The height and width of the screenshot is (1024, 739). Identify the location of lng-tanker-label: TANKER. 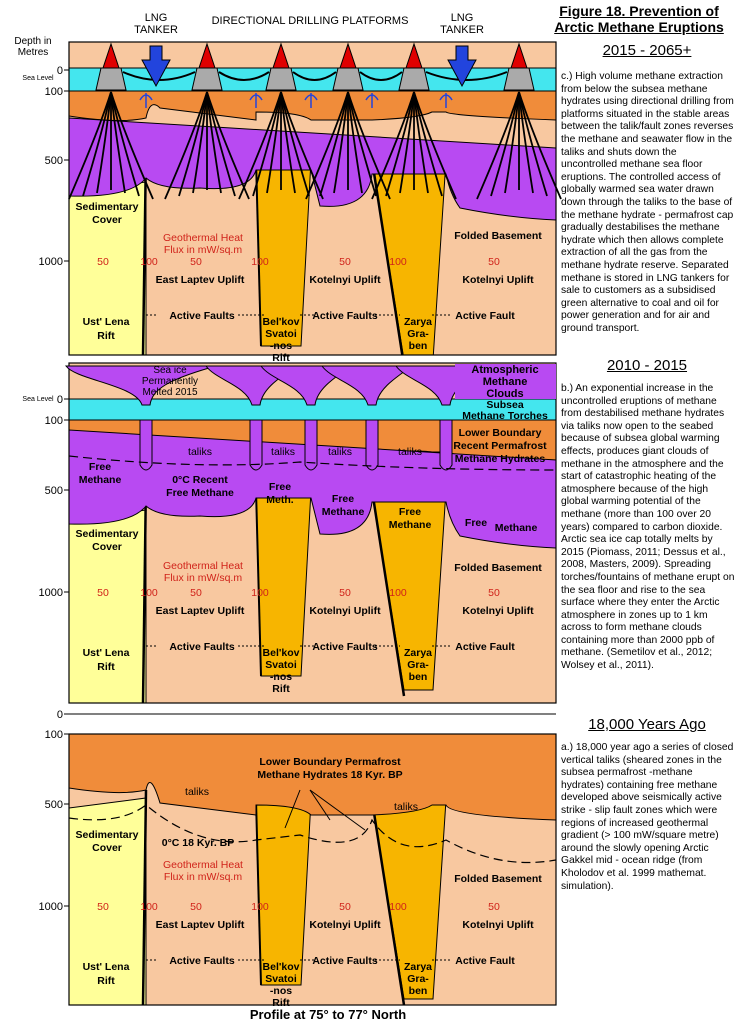
(156, 30).